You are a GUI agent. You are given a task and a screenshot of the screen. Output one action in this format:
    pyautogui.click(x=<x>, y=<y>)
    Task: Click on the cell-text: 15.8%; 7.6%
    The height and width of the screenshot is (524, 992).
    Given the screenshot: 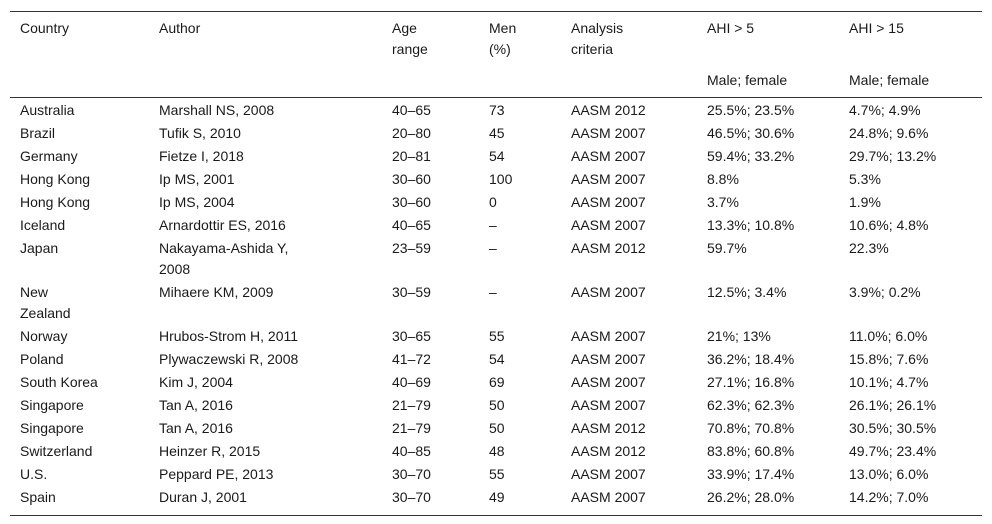 What is the action you would take?
    pyautogui.click(x=889, y=358)
    